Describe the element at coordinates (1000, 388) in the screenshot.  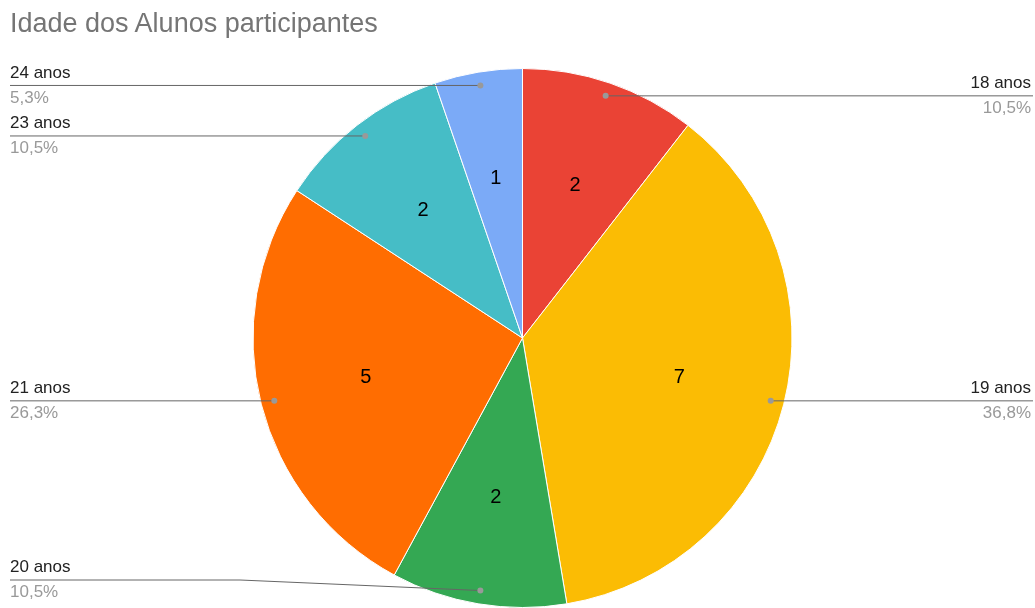
I see `slice-label: 19 anos` at that location.